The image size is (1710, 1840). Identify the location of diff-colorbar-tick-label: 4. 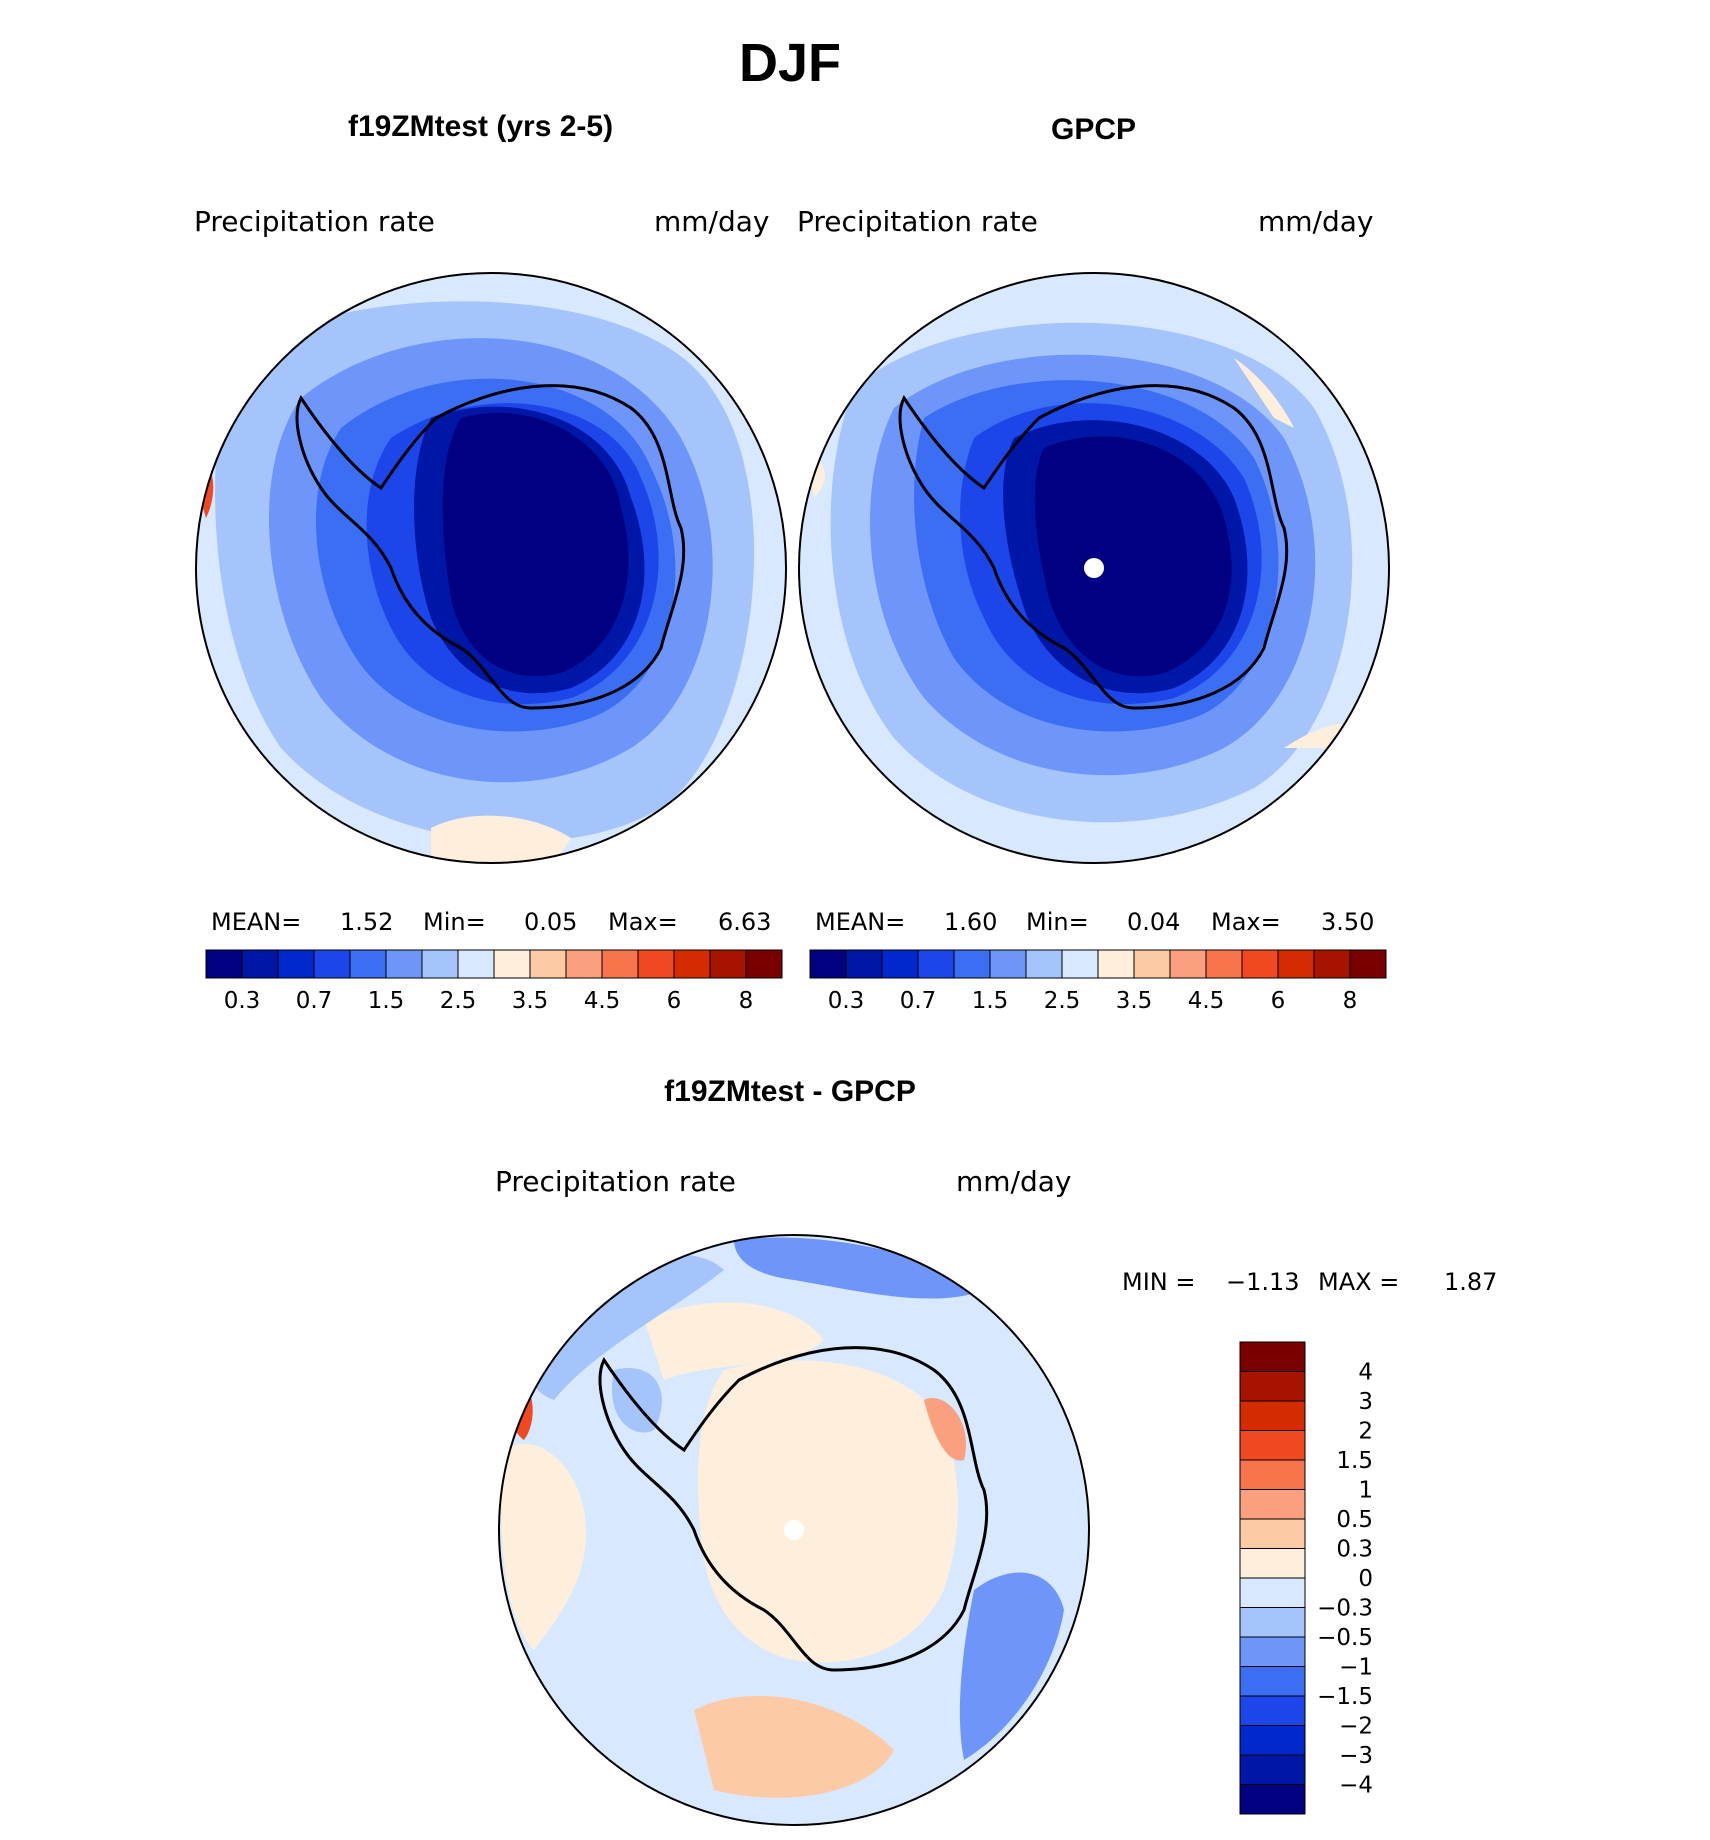
(1365, 1373).